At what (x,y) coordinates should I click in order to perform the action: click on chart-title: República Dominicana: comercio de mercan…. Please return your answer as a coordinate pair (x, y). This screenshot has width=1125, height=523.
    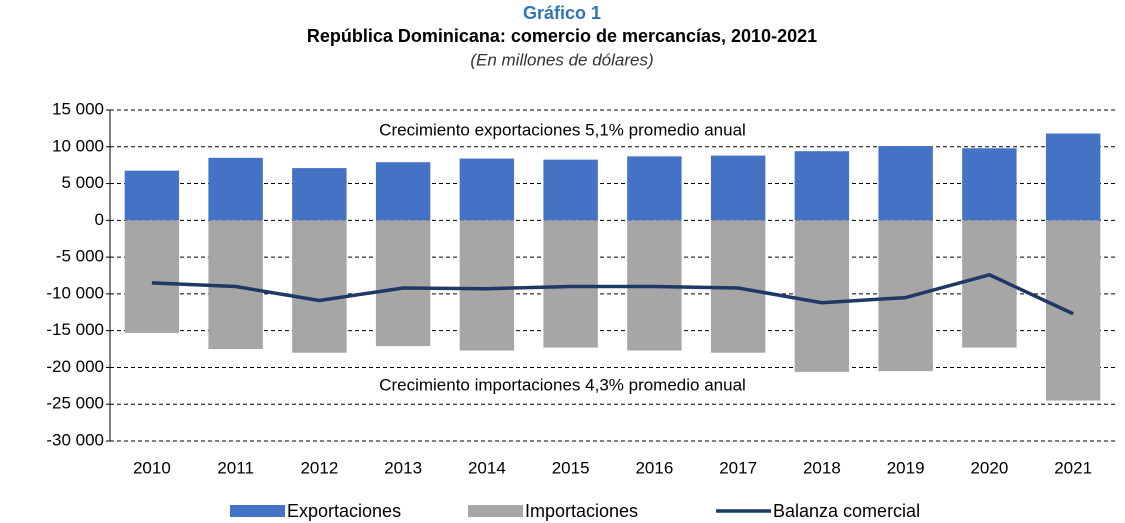
    Looking at the image, I should click on (562, 36).